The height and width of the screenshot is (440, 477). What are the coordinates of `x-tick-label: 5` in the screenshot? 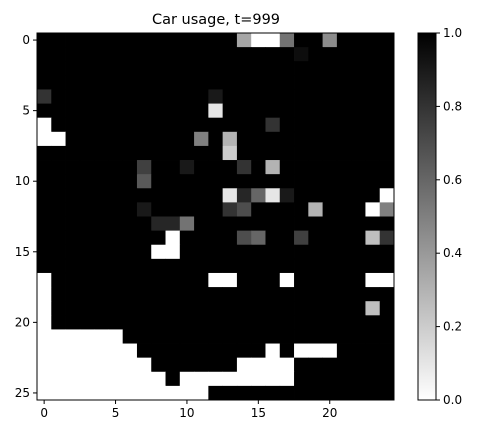 It's located at (116, 413).